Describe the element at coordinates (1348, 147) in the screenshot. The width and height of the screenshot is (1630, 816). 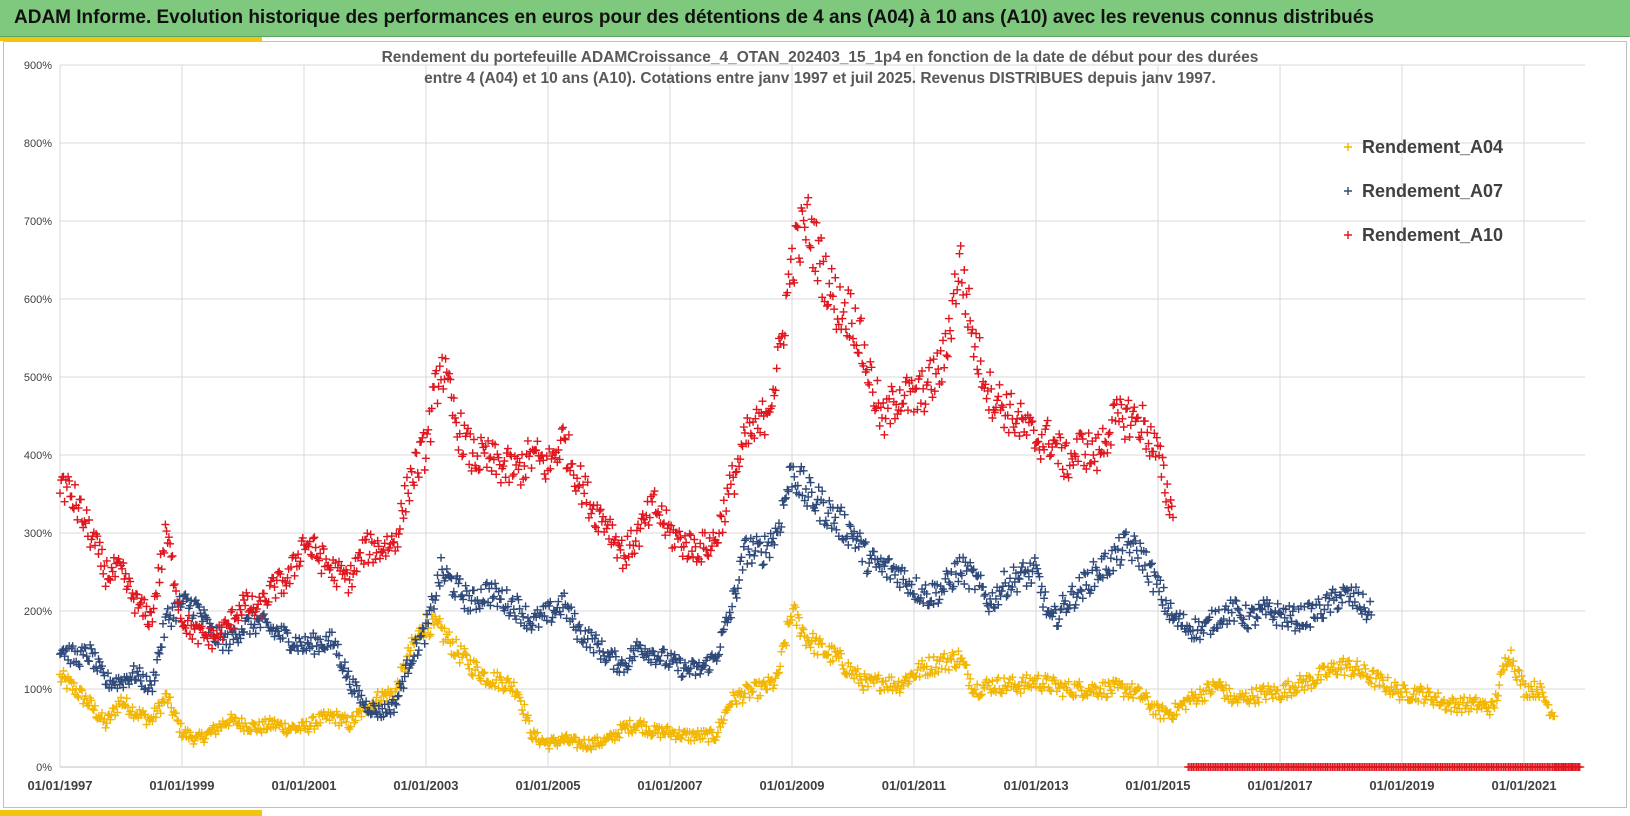
I see `legend-marker` at that location.